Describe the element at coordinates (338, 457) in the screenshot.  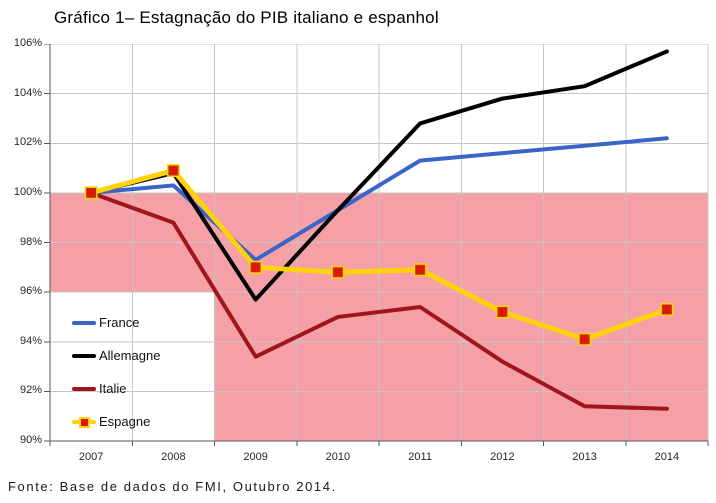
I see `x-axis-label: 2010` at that location.